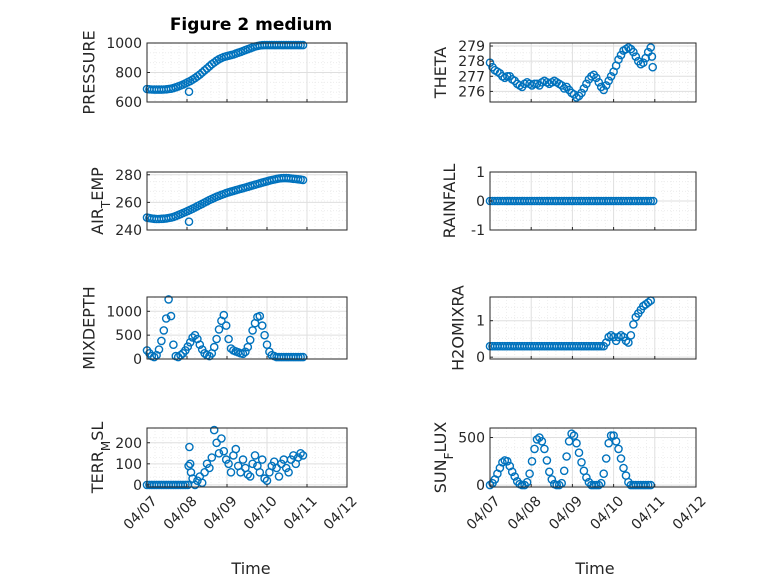 Image resolution: width=778 pixels, height=583 pixels. Describe the element at coordinates (571, 72) in the screenshot. I see `series-theta` at that location.